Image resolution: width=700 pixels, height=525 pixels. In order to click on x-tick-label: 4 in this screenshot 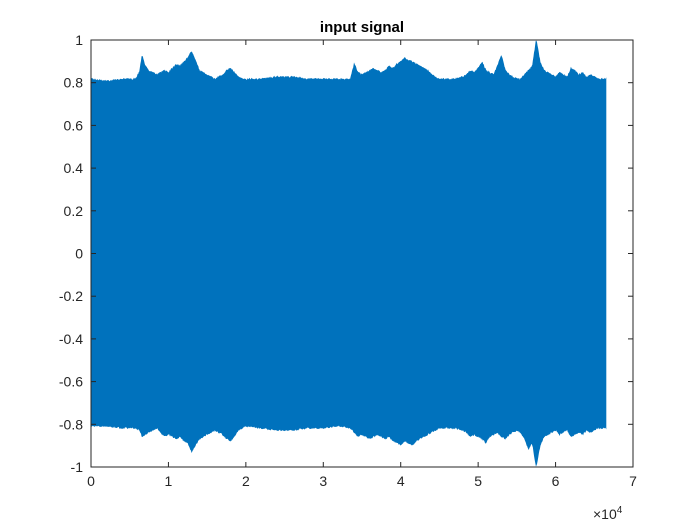, I will do `click(401, 481)`.